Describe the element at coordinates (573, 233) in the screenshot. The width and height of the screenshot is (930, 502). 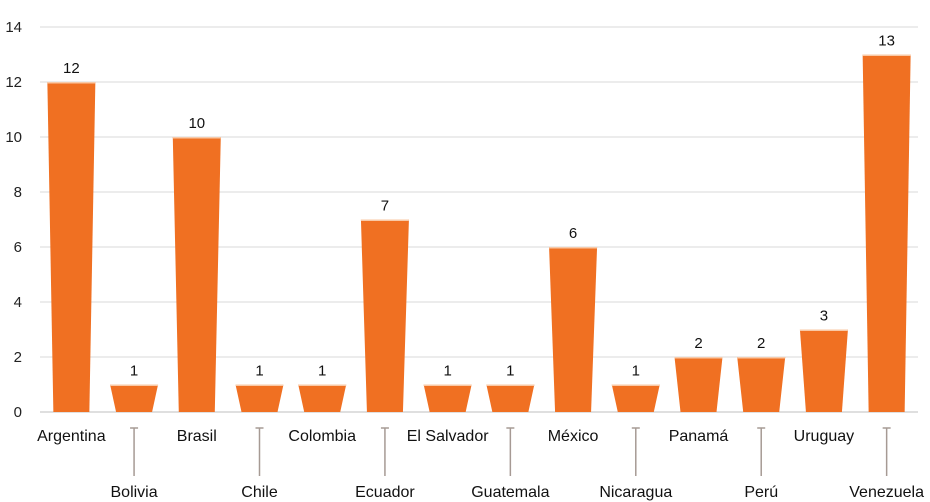
I see `data-label: 6` at that location.